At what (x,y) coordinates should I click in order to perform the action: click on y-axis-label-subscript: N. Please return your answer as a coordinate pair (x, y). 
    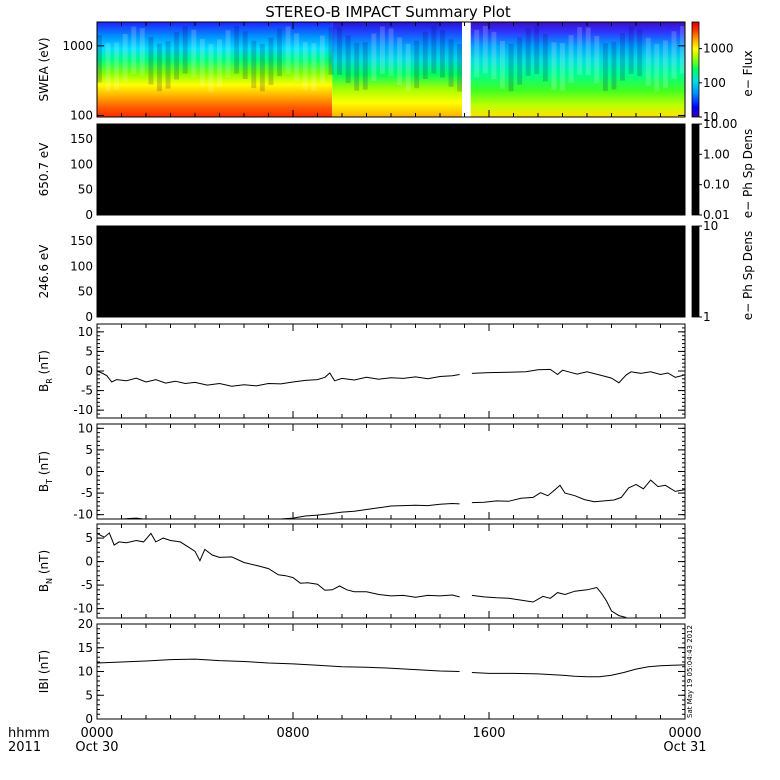
    Looking at the image, I should click on (49, 581).